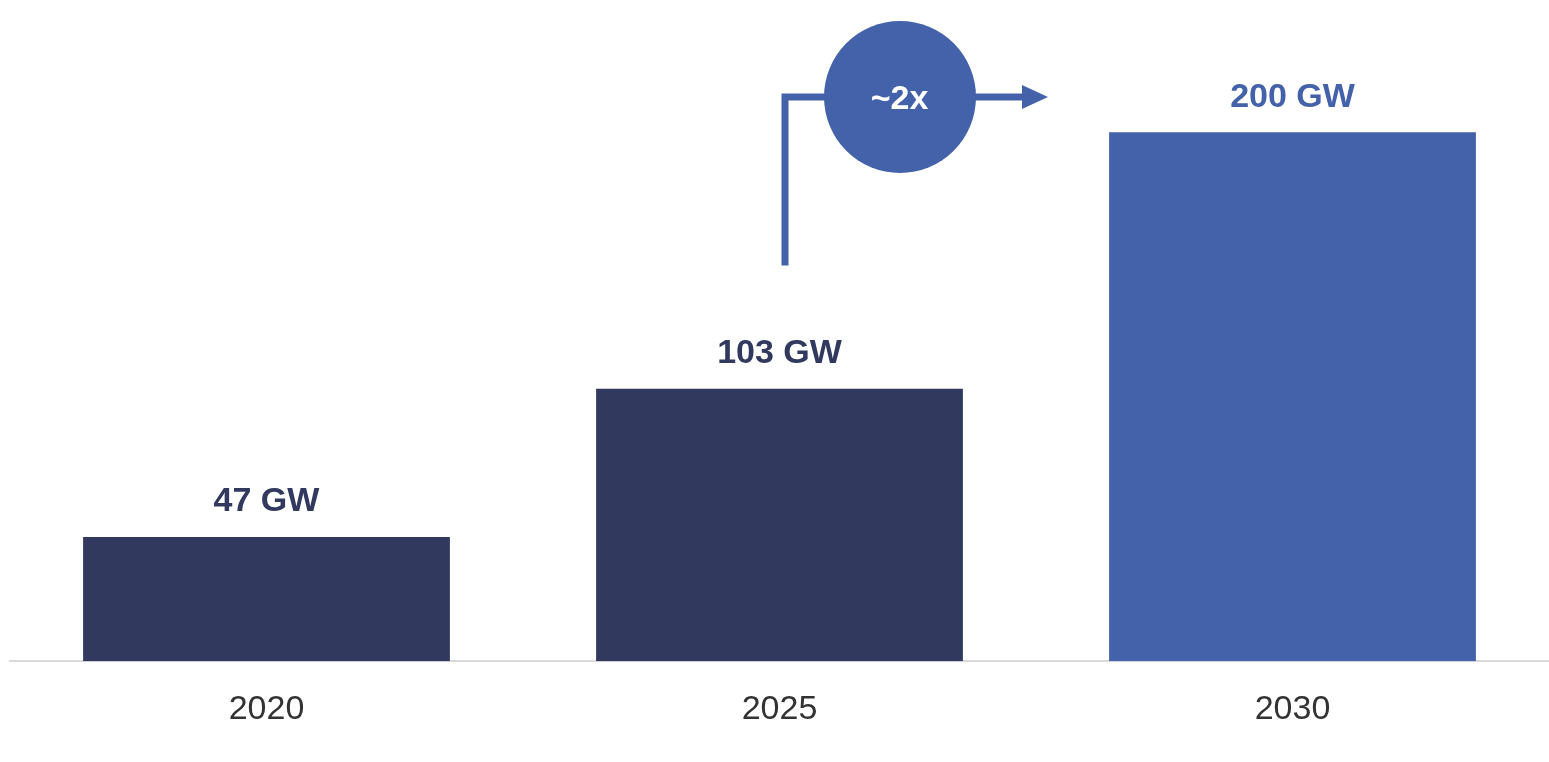  What do you see at coordinates (266, 706) in the screenshot?
I see `x-tick-label: 2020` at bounding box center [266, 706].